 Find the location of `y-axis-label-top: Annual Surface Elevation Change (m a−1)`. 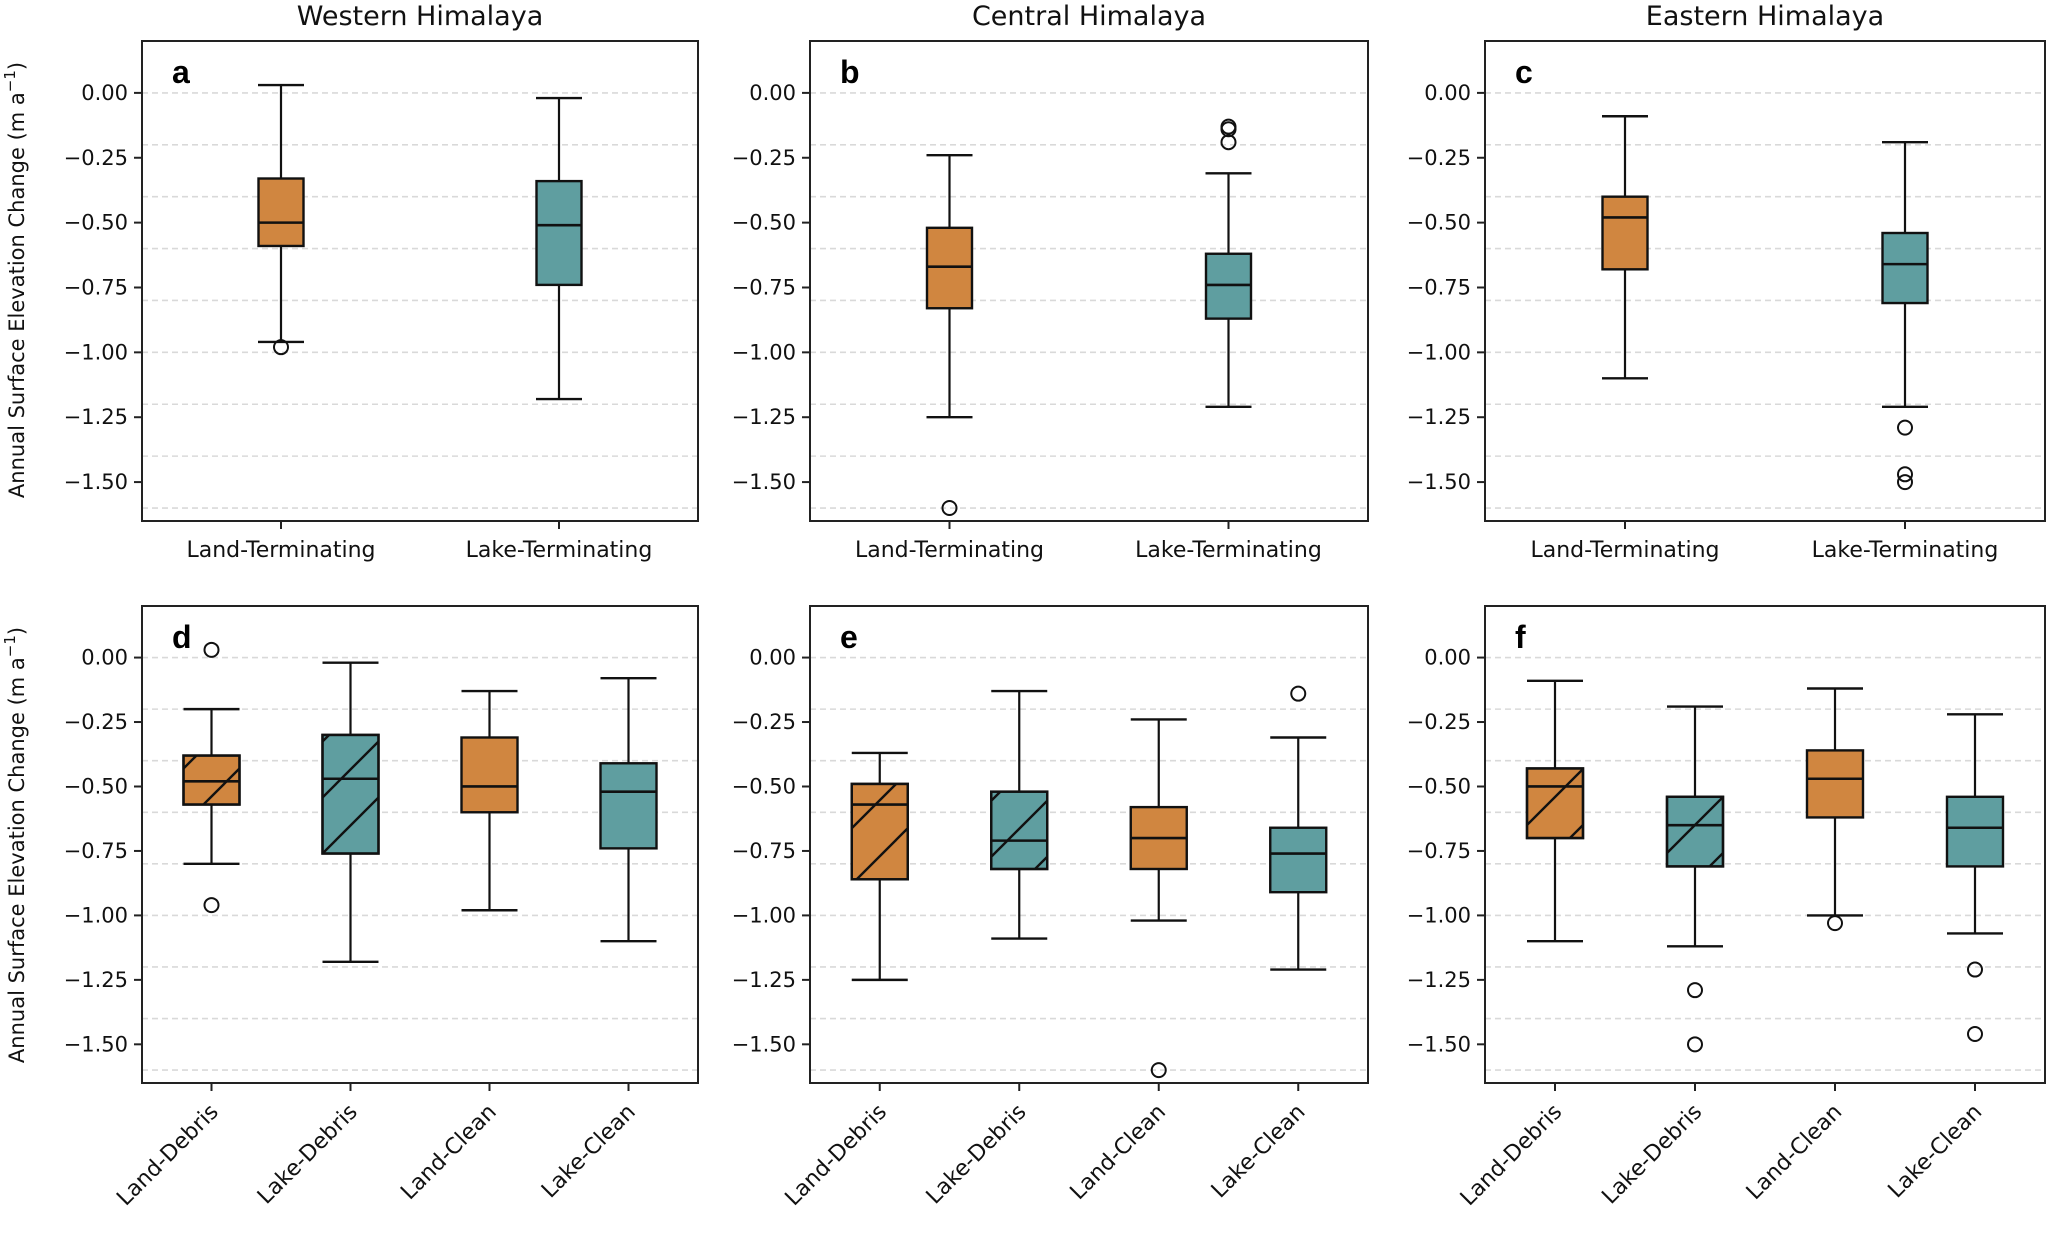

y-axis-label-top: Annual Surface Elevation Change (m a−1) is located at coordinates (15, 280).